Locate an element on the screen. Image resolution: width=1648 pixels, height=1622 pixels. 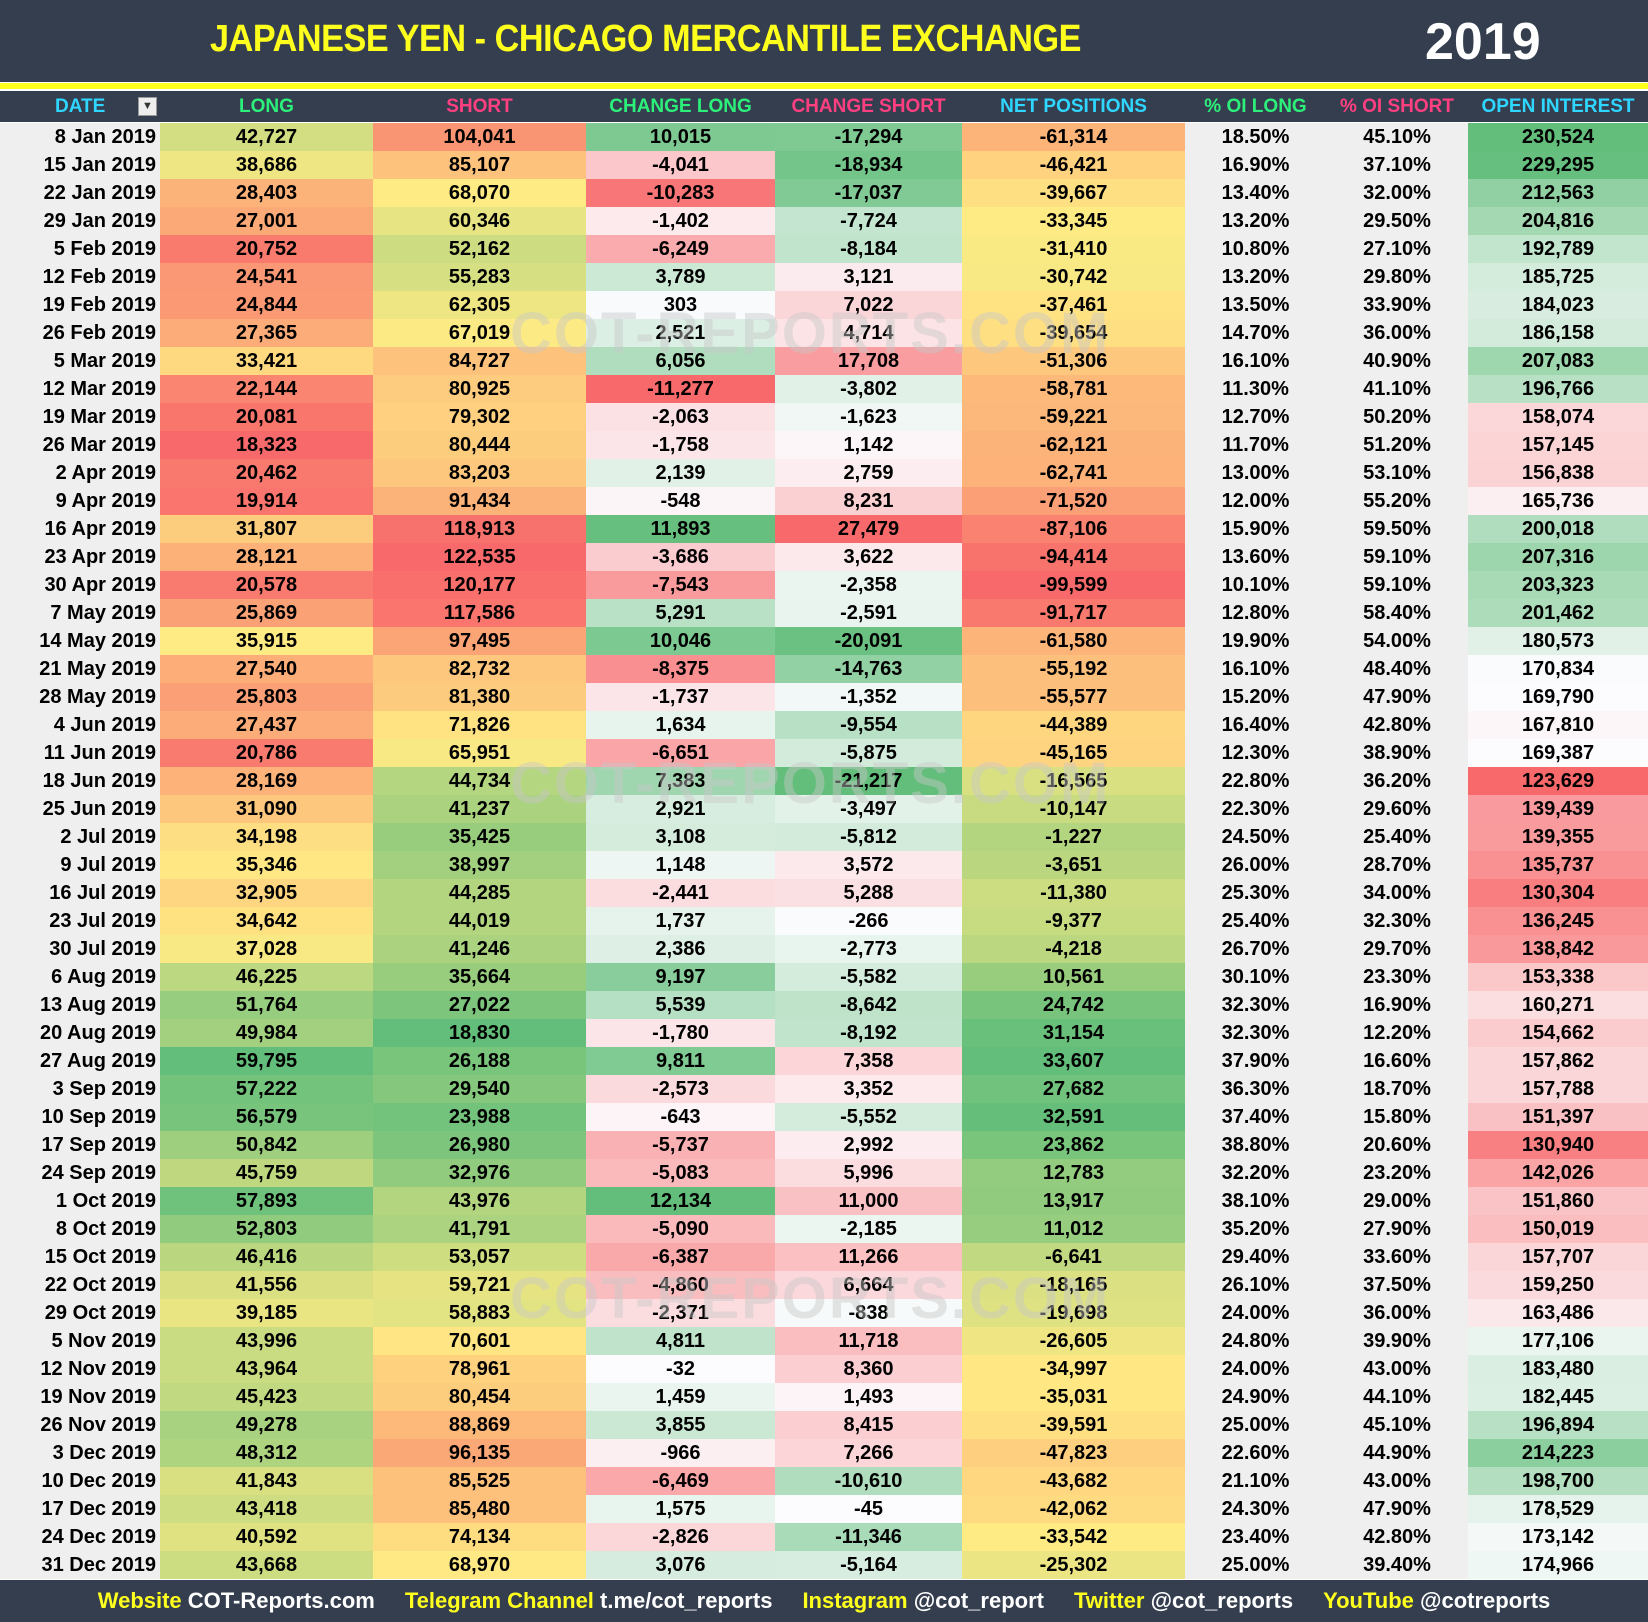
cell-net-positions: 27,682 is located at coordinates (1073, 1089).